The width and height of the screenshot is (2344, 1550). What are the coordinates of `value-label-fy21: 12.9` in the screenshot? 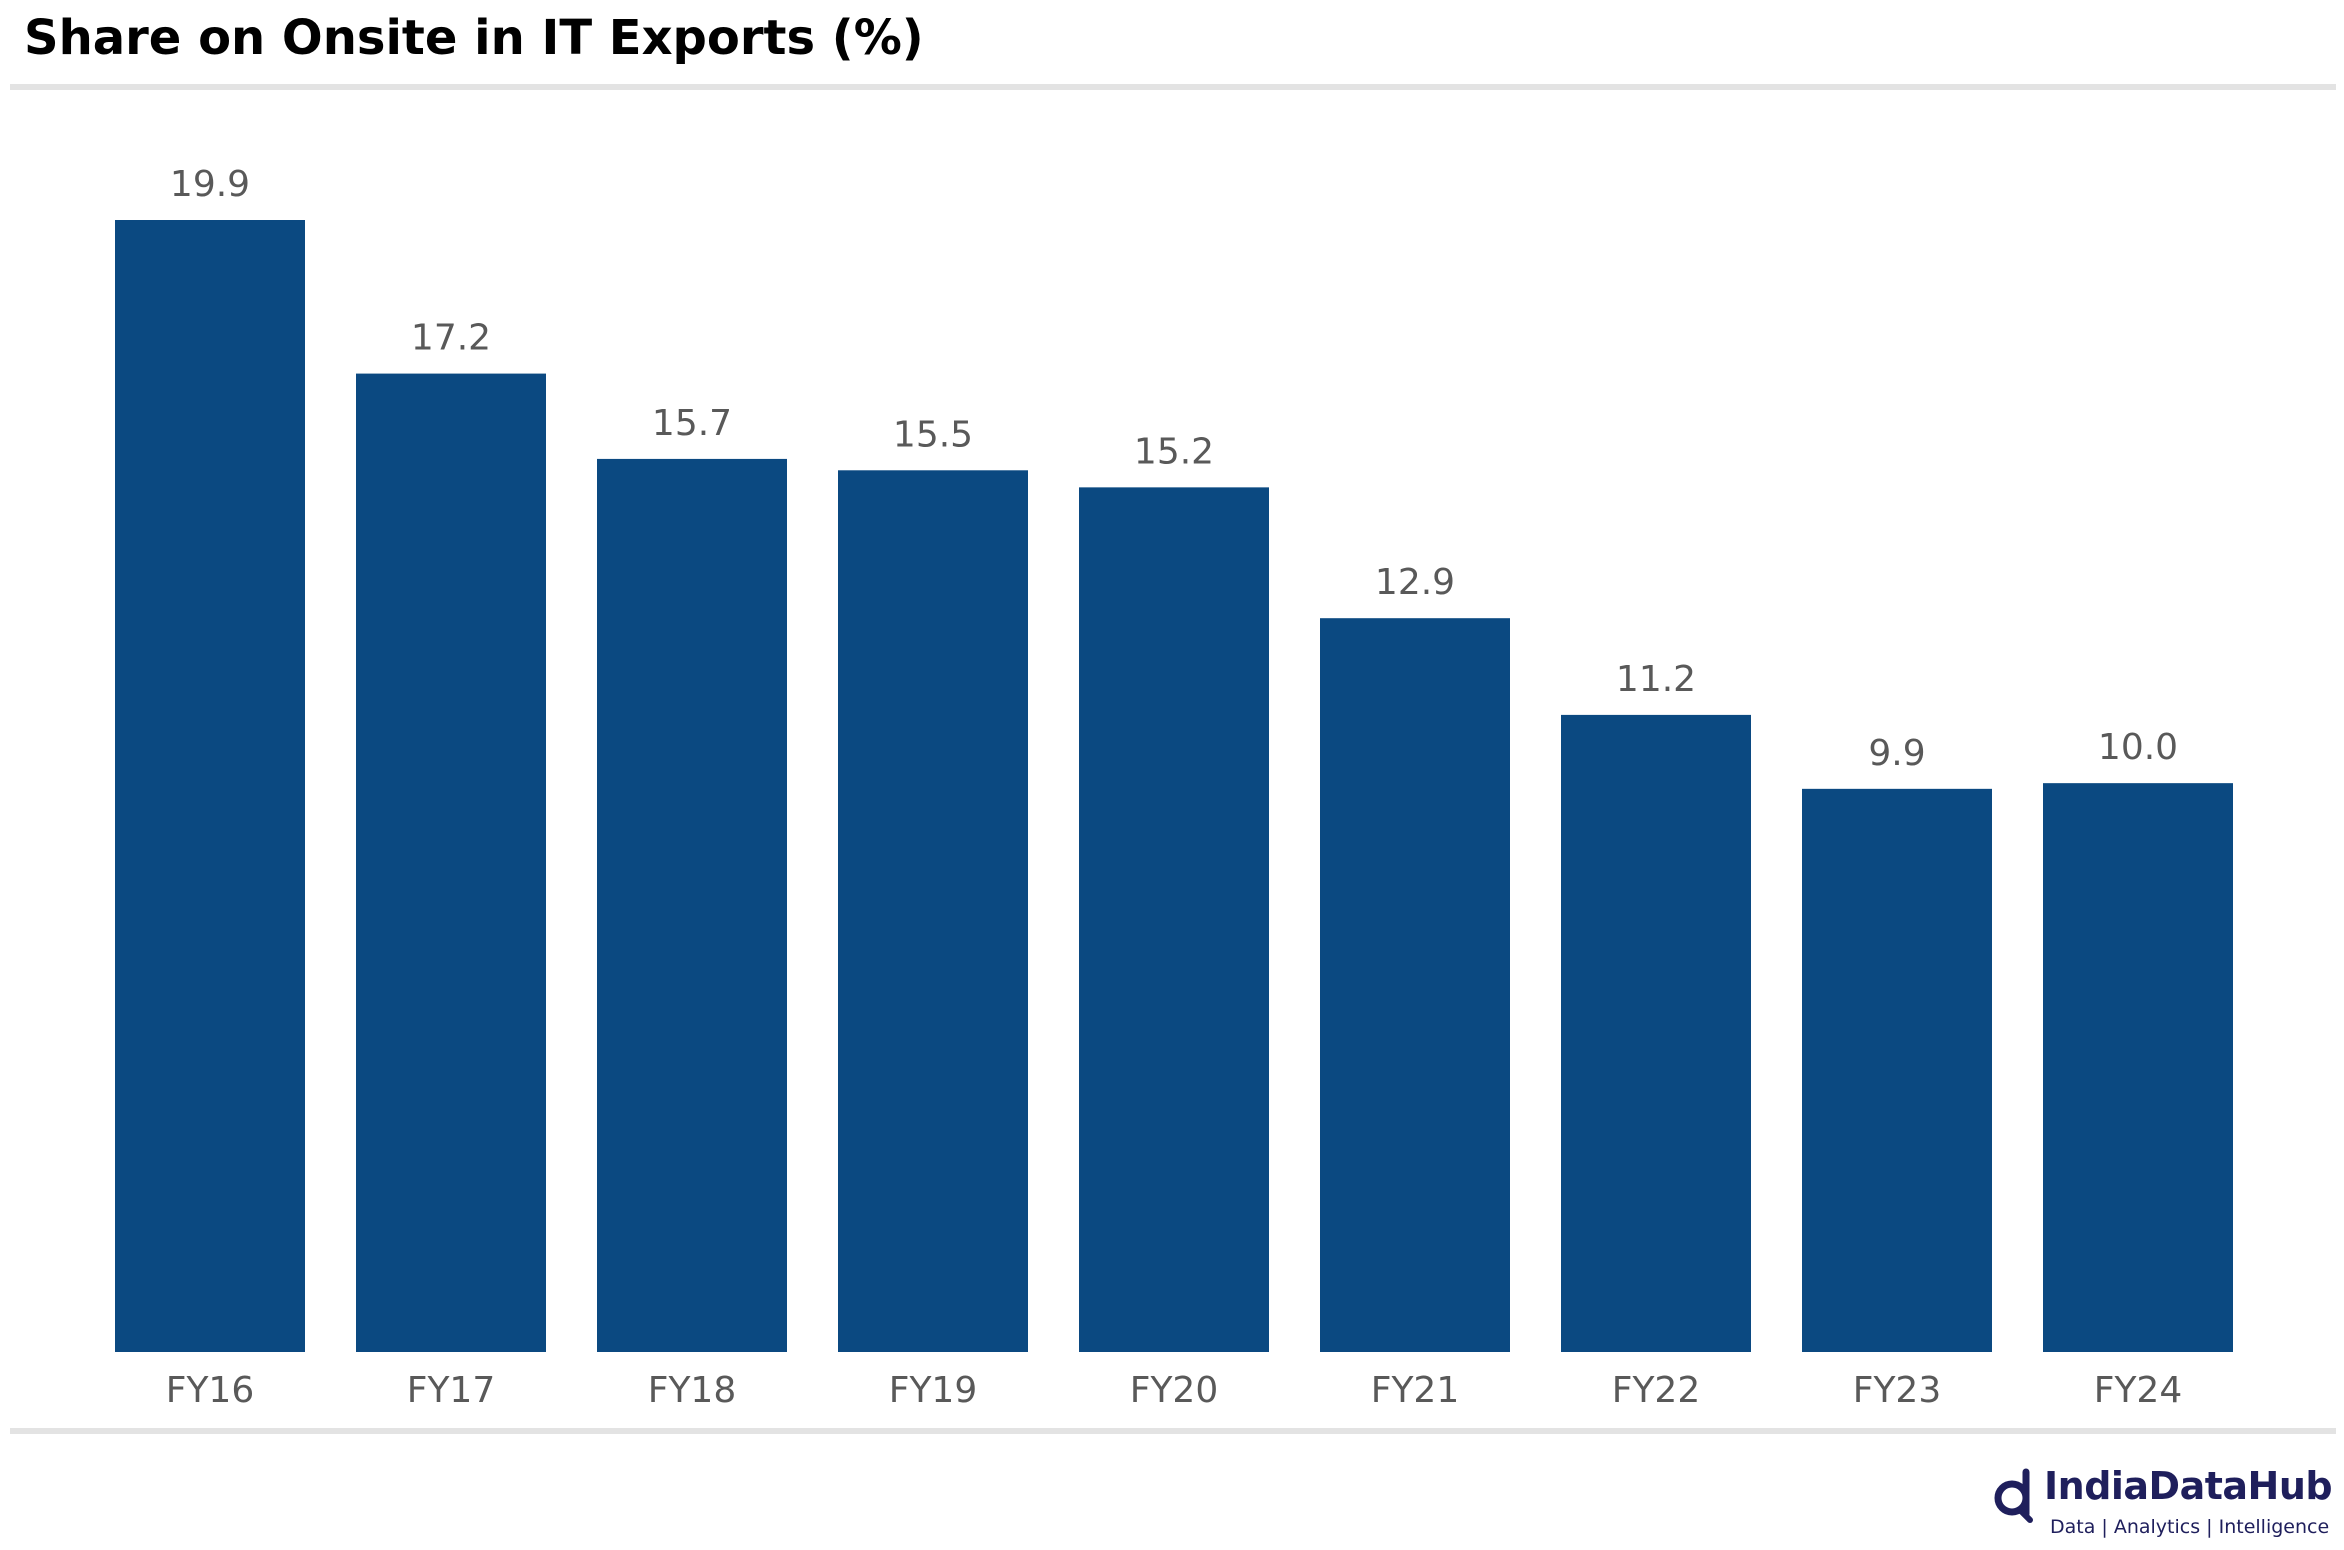 It's located at (1415, 582).